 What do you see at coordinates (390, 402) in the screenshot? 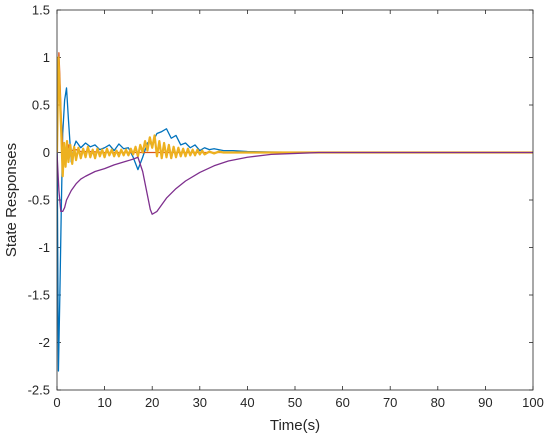
I see `x-tick-label: 70` at bounding box center [390, 402].